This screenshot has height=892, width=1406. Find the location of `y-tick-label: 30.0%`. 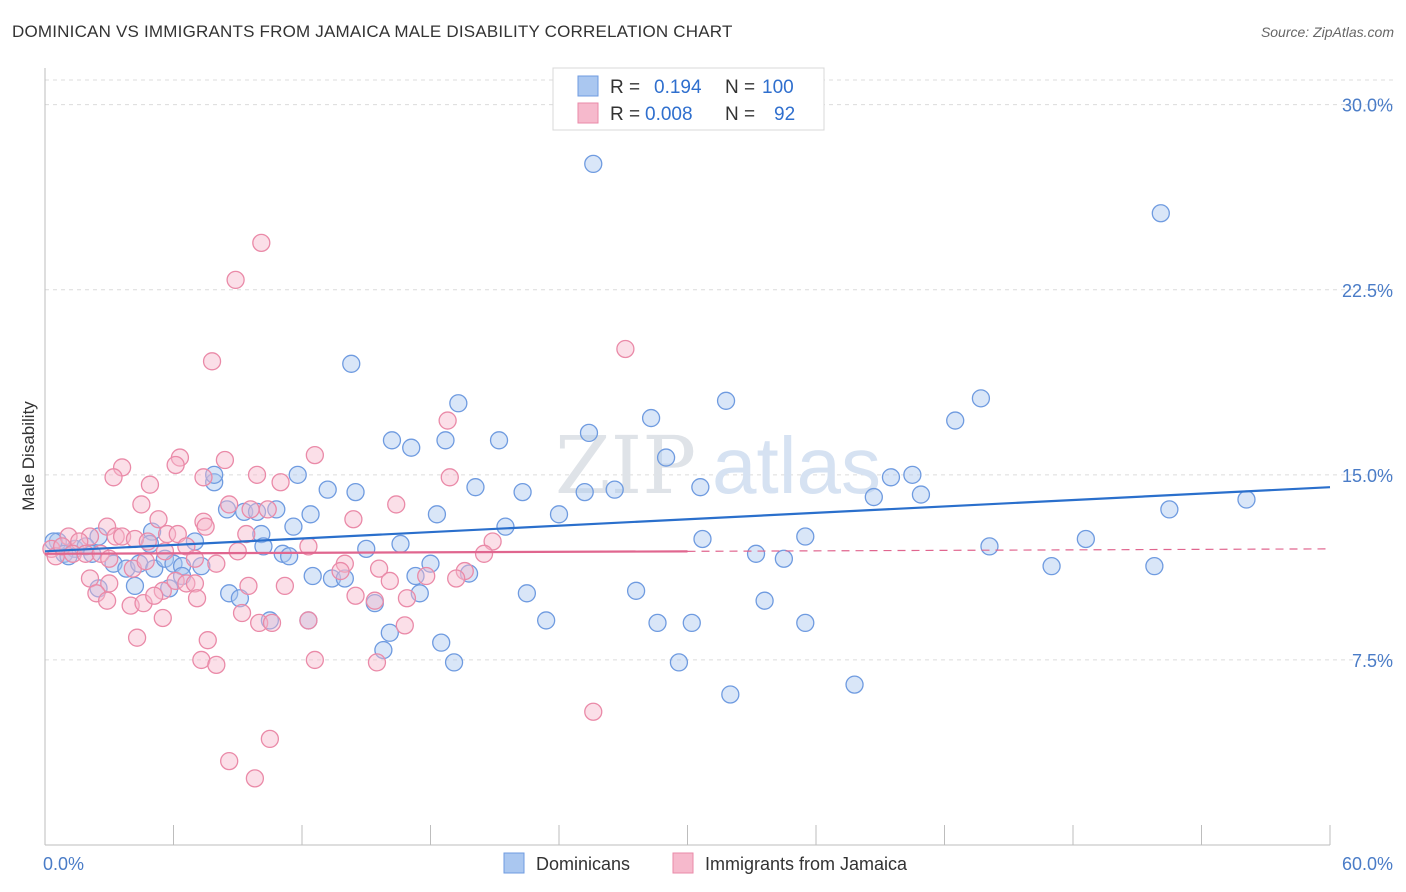

y-tick-label: 30.0% is located at coordinates (1367, 106).